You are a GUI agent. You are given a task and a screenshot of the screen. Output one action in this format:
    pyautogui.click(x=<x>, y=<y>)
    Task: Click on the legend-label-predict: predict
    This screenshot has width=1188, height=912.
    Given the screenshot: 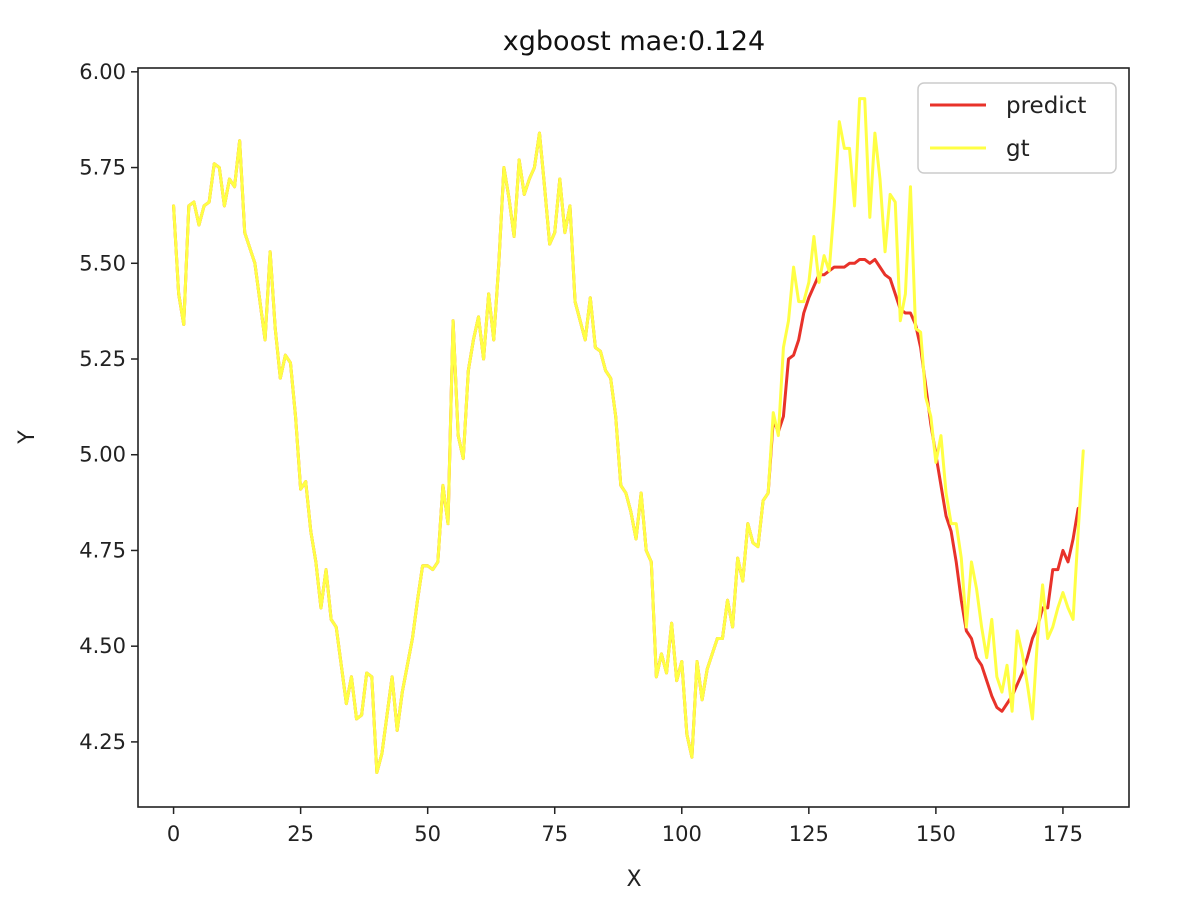 What is the action you would take?
    pyautogui.click(x=1046, y=106)
    